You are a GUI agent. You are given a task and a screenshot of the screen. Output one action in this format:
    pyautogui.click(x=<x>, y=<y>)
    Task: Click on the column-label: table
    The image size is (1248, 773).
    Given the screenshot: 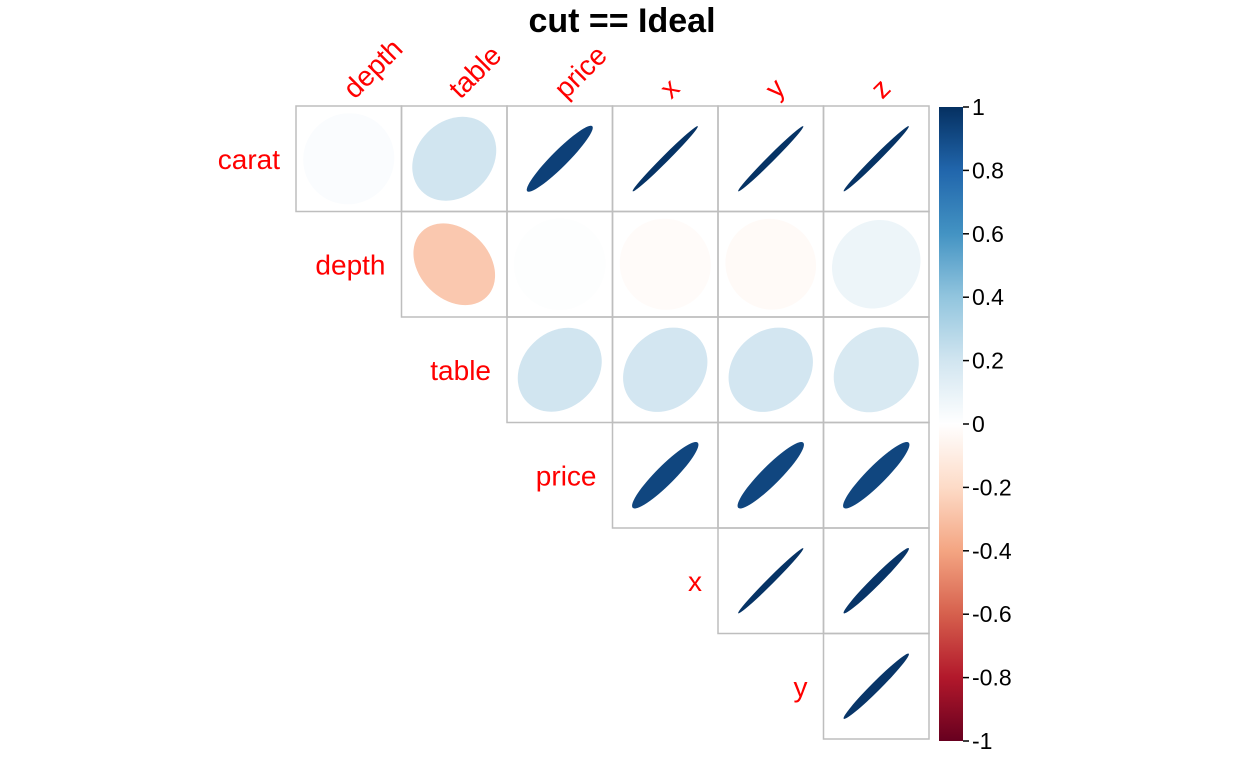 What is the action you would take?
    pyautogui.click(x=475, y=71)
    